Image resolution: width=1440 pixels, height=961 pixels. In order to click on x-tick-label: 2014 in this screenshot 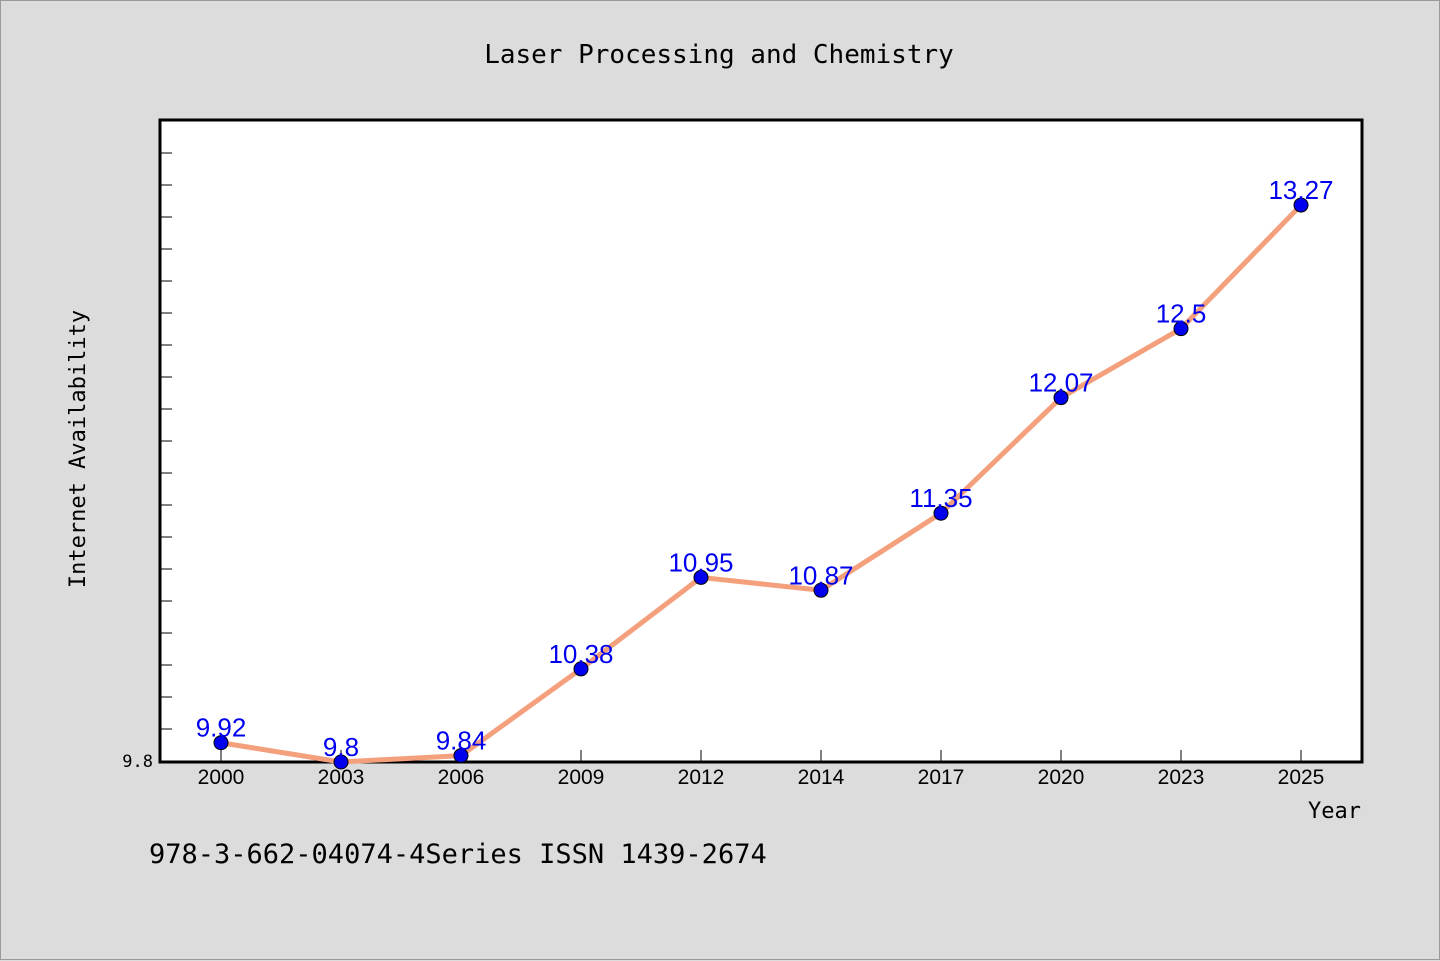, I will do `click(821, 777)`.